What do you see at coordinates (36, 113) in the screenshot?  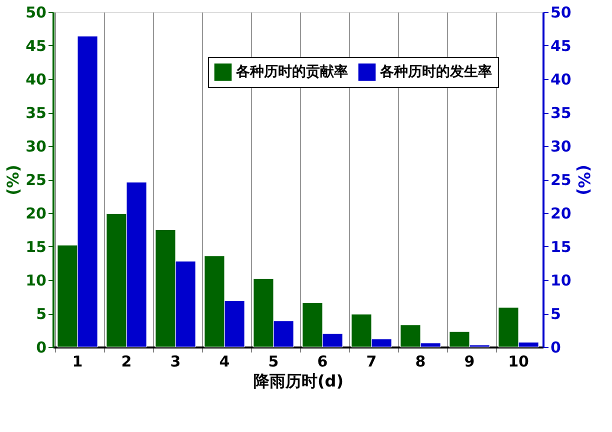 I see `y-tick-label: 35` at bounding box center [36, 113].